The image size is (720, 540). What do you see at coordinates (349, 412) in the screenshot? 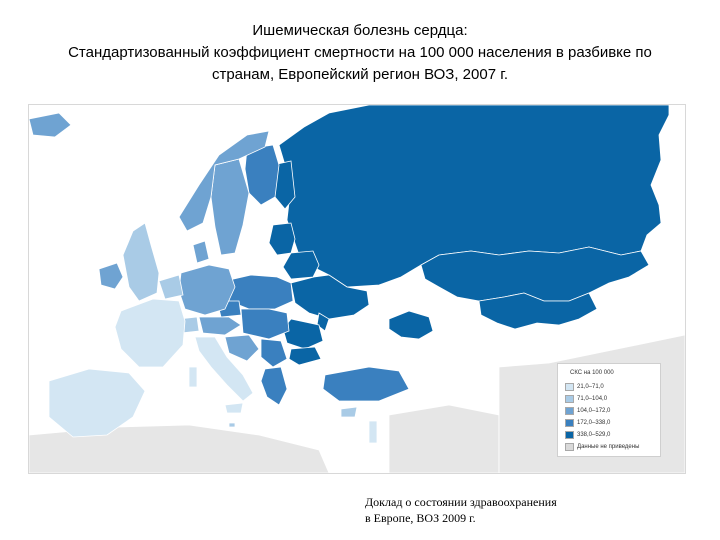
I see `cyprus-region` at bounding box center [349, 412].